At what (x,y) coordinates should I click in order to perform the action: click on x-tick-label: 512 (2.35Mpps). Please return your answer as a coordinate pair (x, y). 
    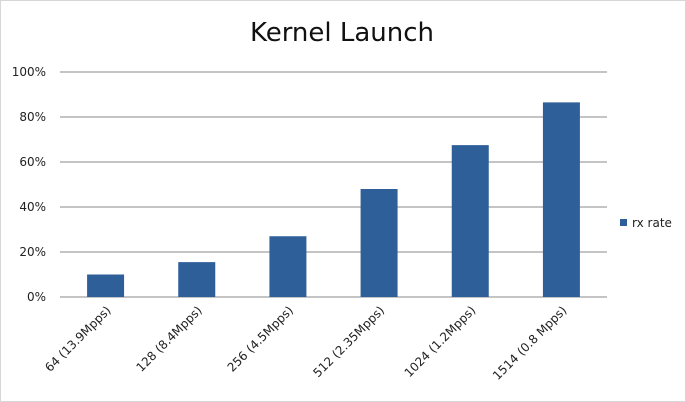
    Looking at the image, I should click on (348, 341).